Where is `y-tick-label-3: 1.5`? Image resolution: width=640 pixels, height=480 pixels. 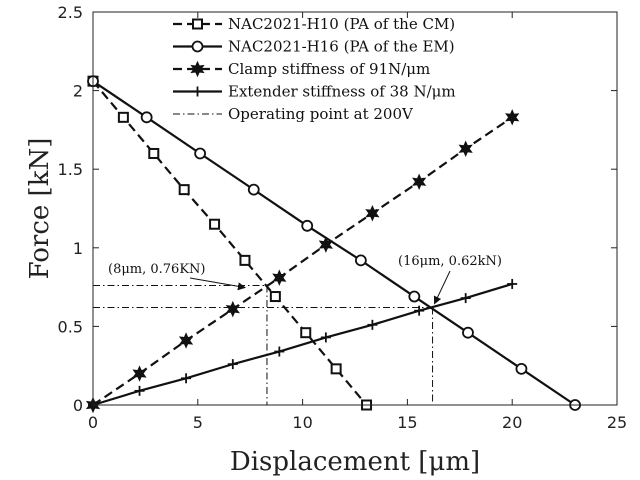
y-tick-label-3: 1.5 is located at coordinates (70, 169).